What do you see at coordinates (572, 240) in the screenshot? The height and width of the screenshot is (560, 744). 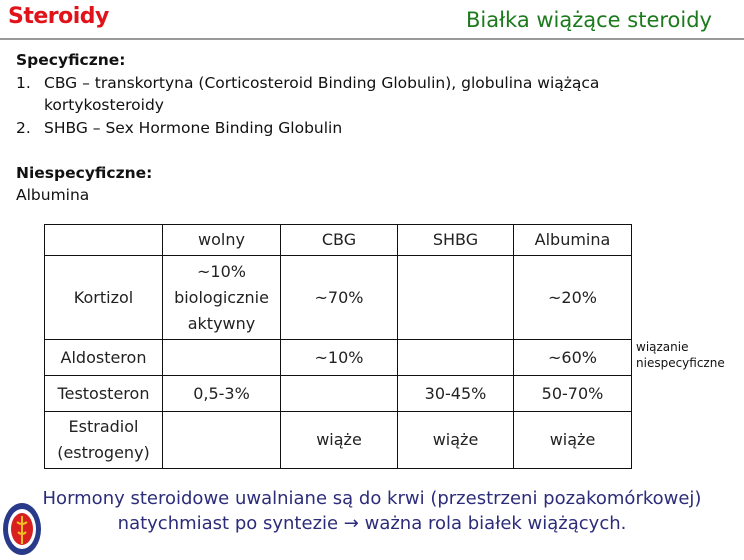 I see `header-cell: Albumina` at bounding box center [572, 240].